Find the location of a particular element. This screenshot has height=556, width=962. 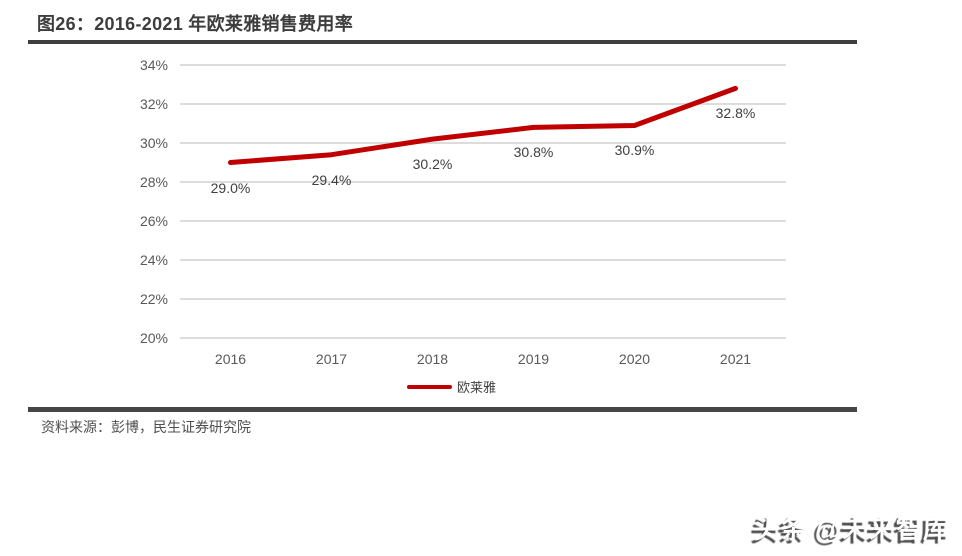

data-label: 29.0% is located at coordinates (230, 187).